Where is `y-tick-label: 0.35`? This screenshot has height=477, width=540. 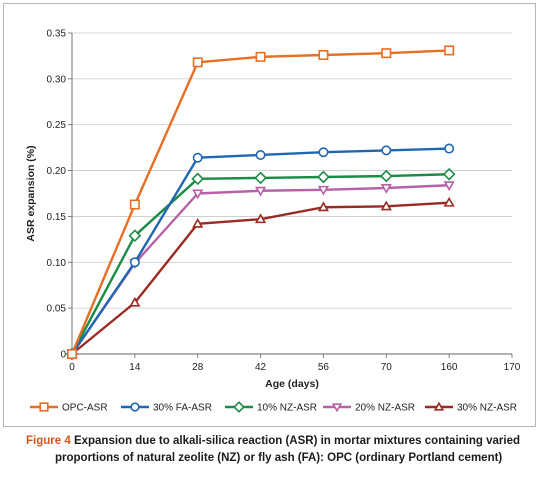 y-tick-label: 0.35 is located at coordinates (57, 34).